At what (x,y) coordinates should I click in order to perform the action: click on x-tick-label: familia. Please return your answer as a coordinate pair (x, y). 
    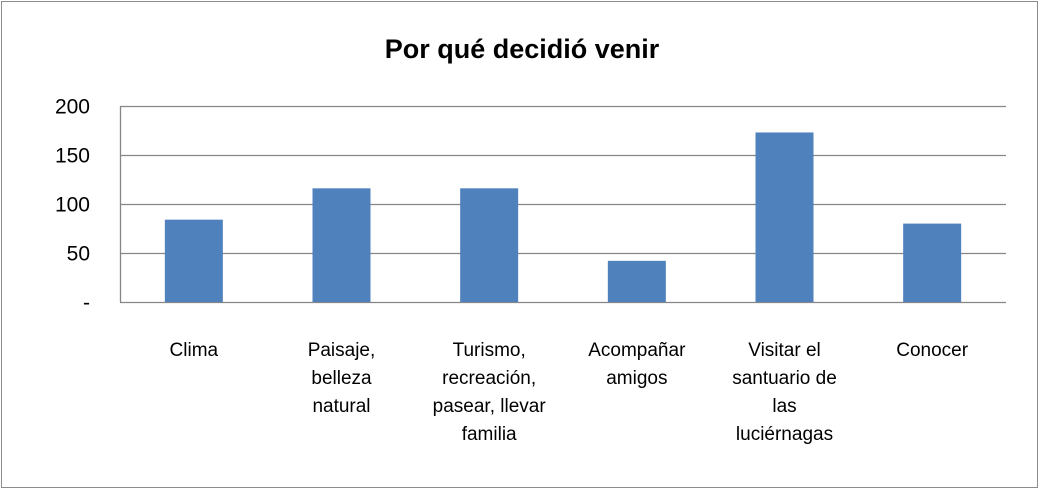
    Looking at the image, I should click on (489, 434).